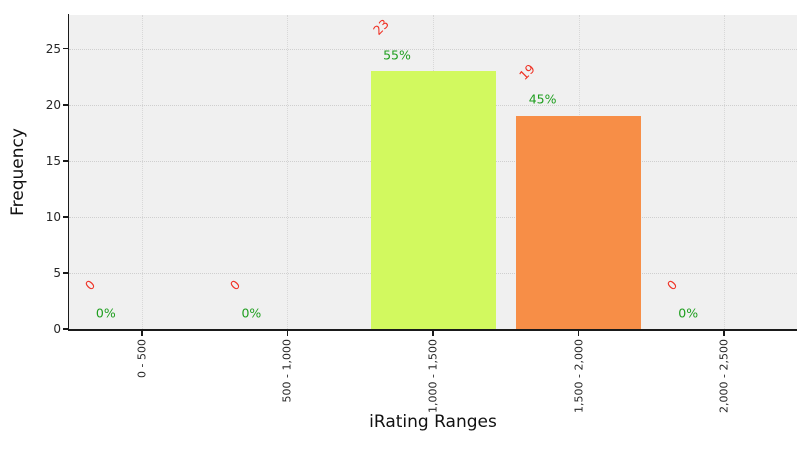 This screenshot has width=810, height=450. I want to click on y-axis-spine, so click(68, 172).